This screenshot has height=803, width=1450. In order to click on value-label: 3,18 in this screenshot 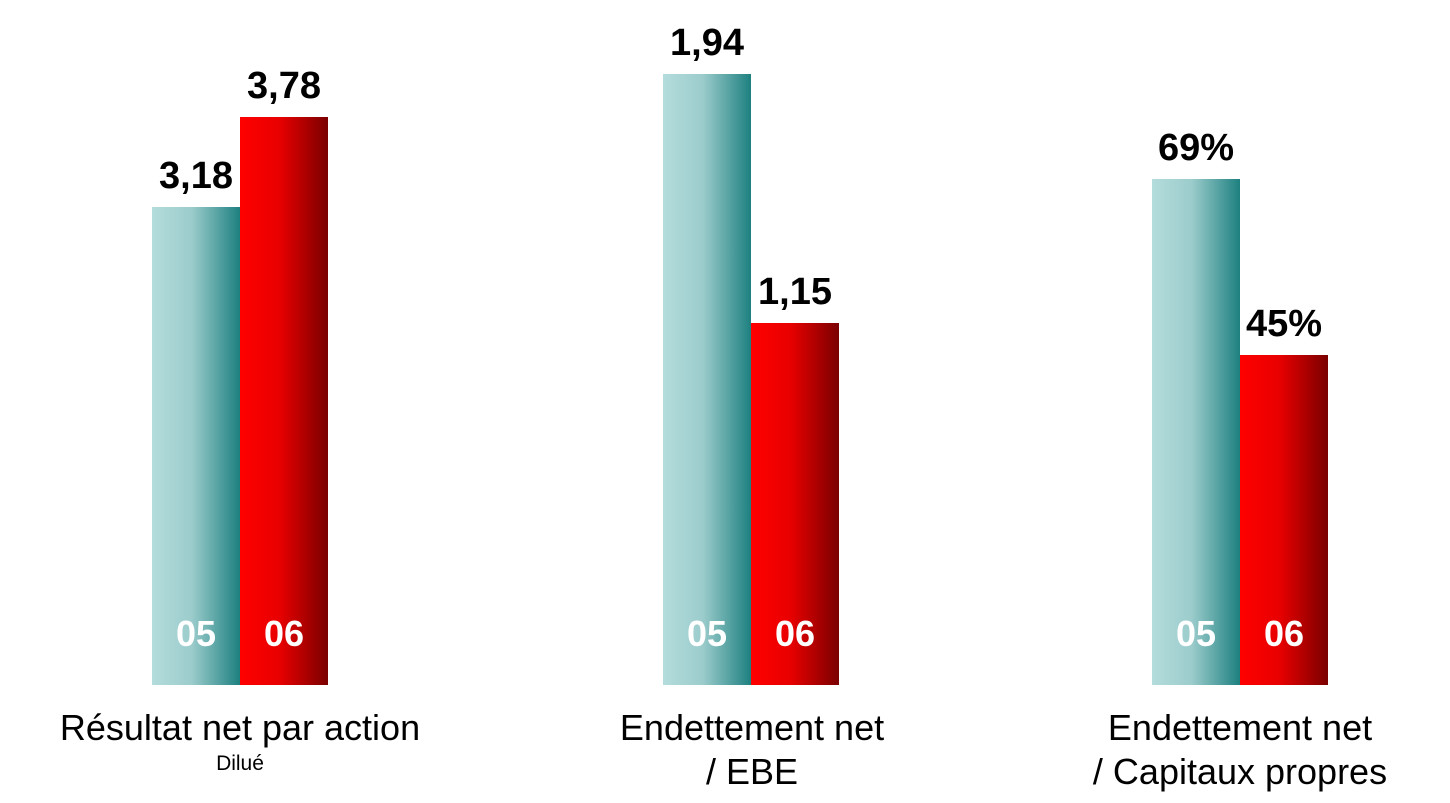, I will do `click(196, 176)`.